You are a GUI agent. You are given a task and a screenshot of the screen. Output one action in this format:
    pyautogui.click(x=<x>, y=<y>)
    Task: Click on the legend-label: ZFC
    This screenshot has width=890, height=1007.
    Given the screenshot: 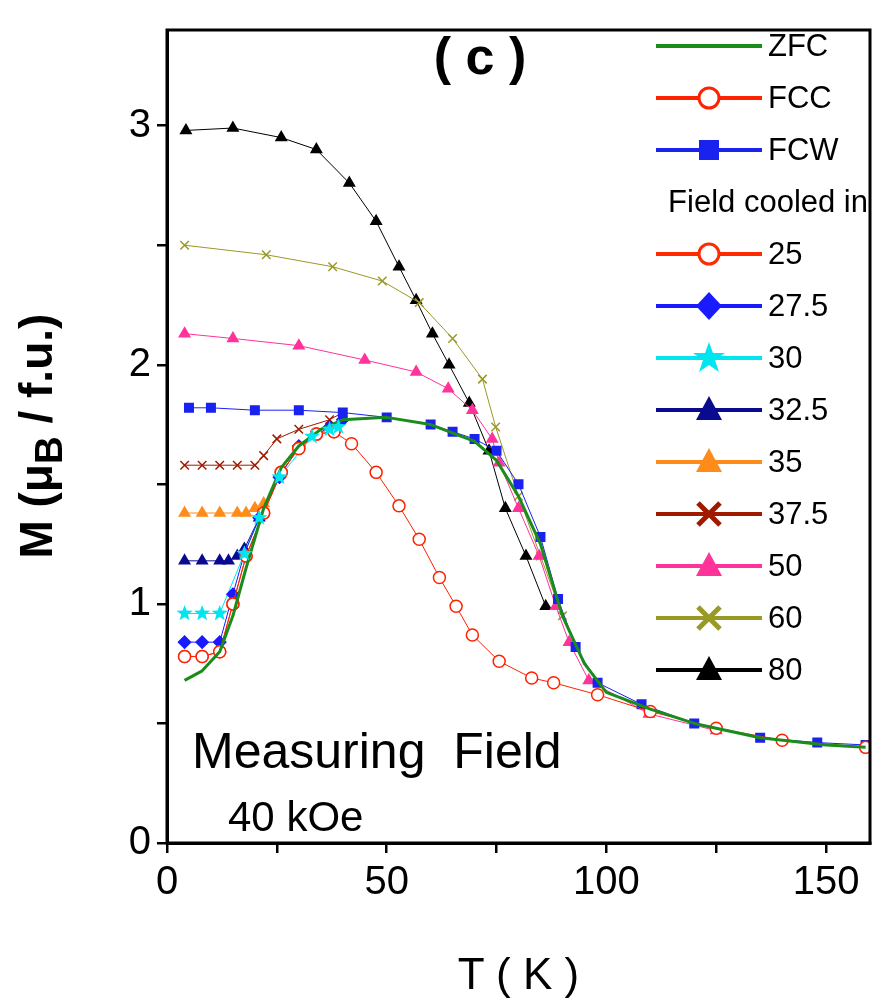 What is the action you would take?
    pyautogui.click(x=799, y=46)
    